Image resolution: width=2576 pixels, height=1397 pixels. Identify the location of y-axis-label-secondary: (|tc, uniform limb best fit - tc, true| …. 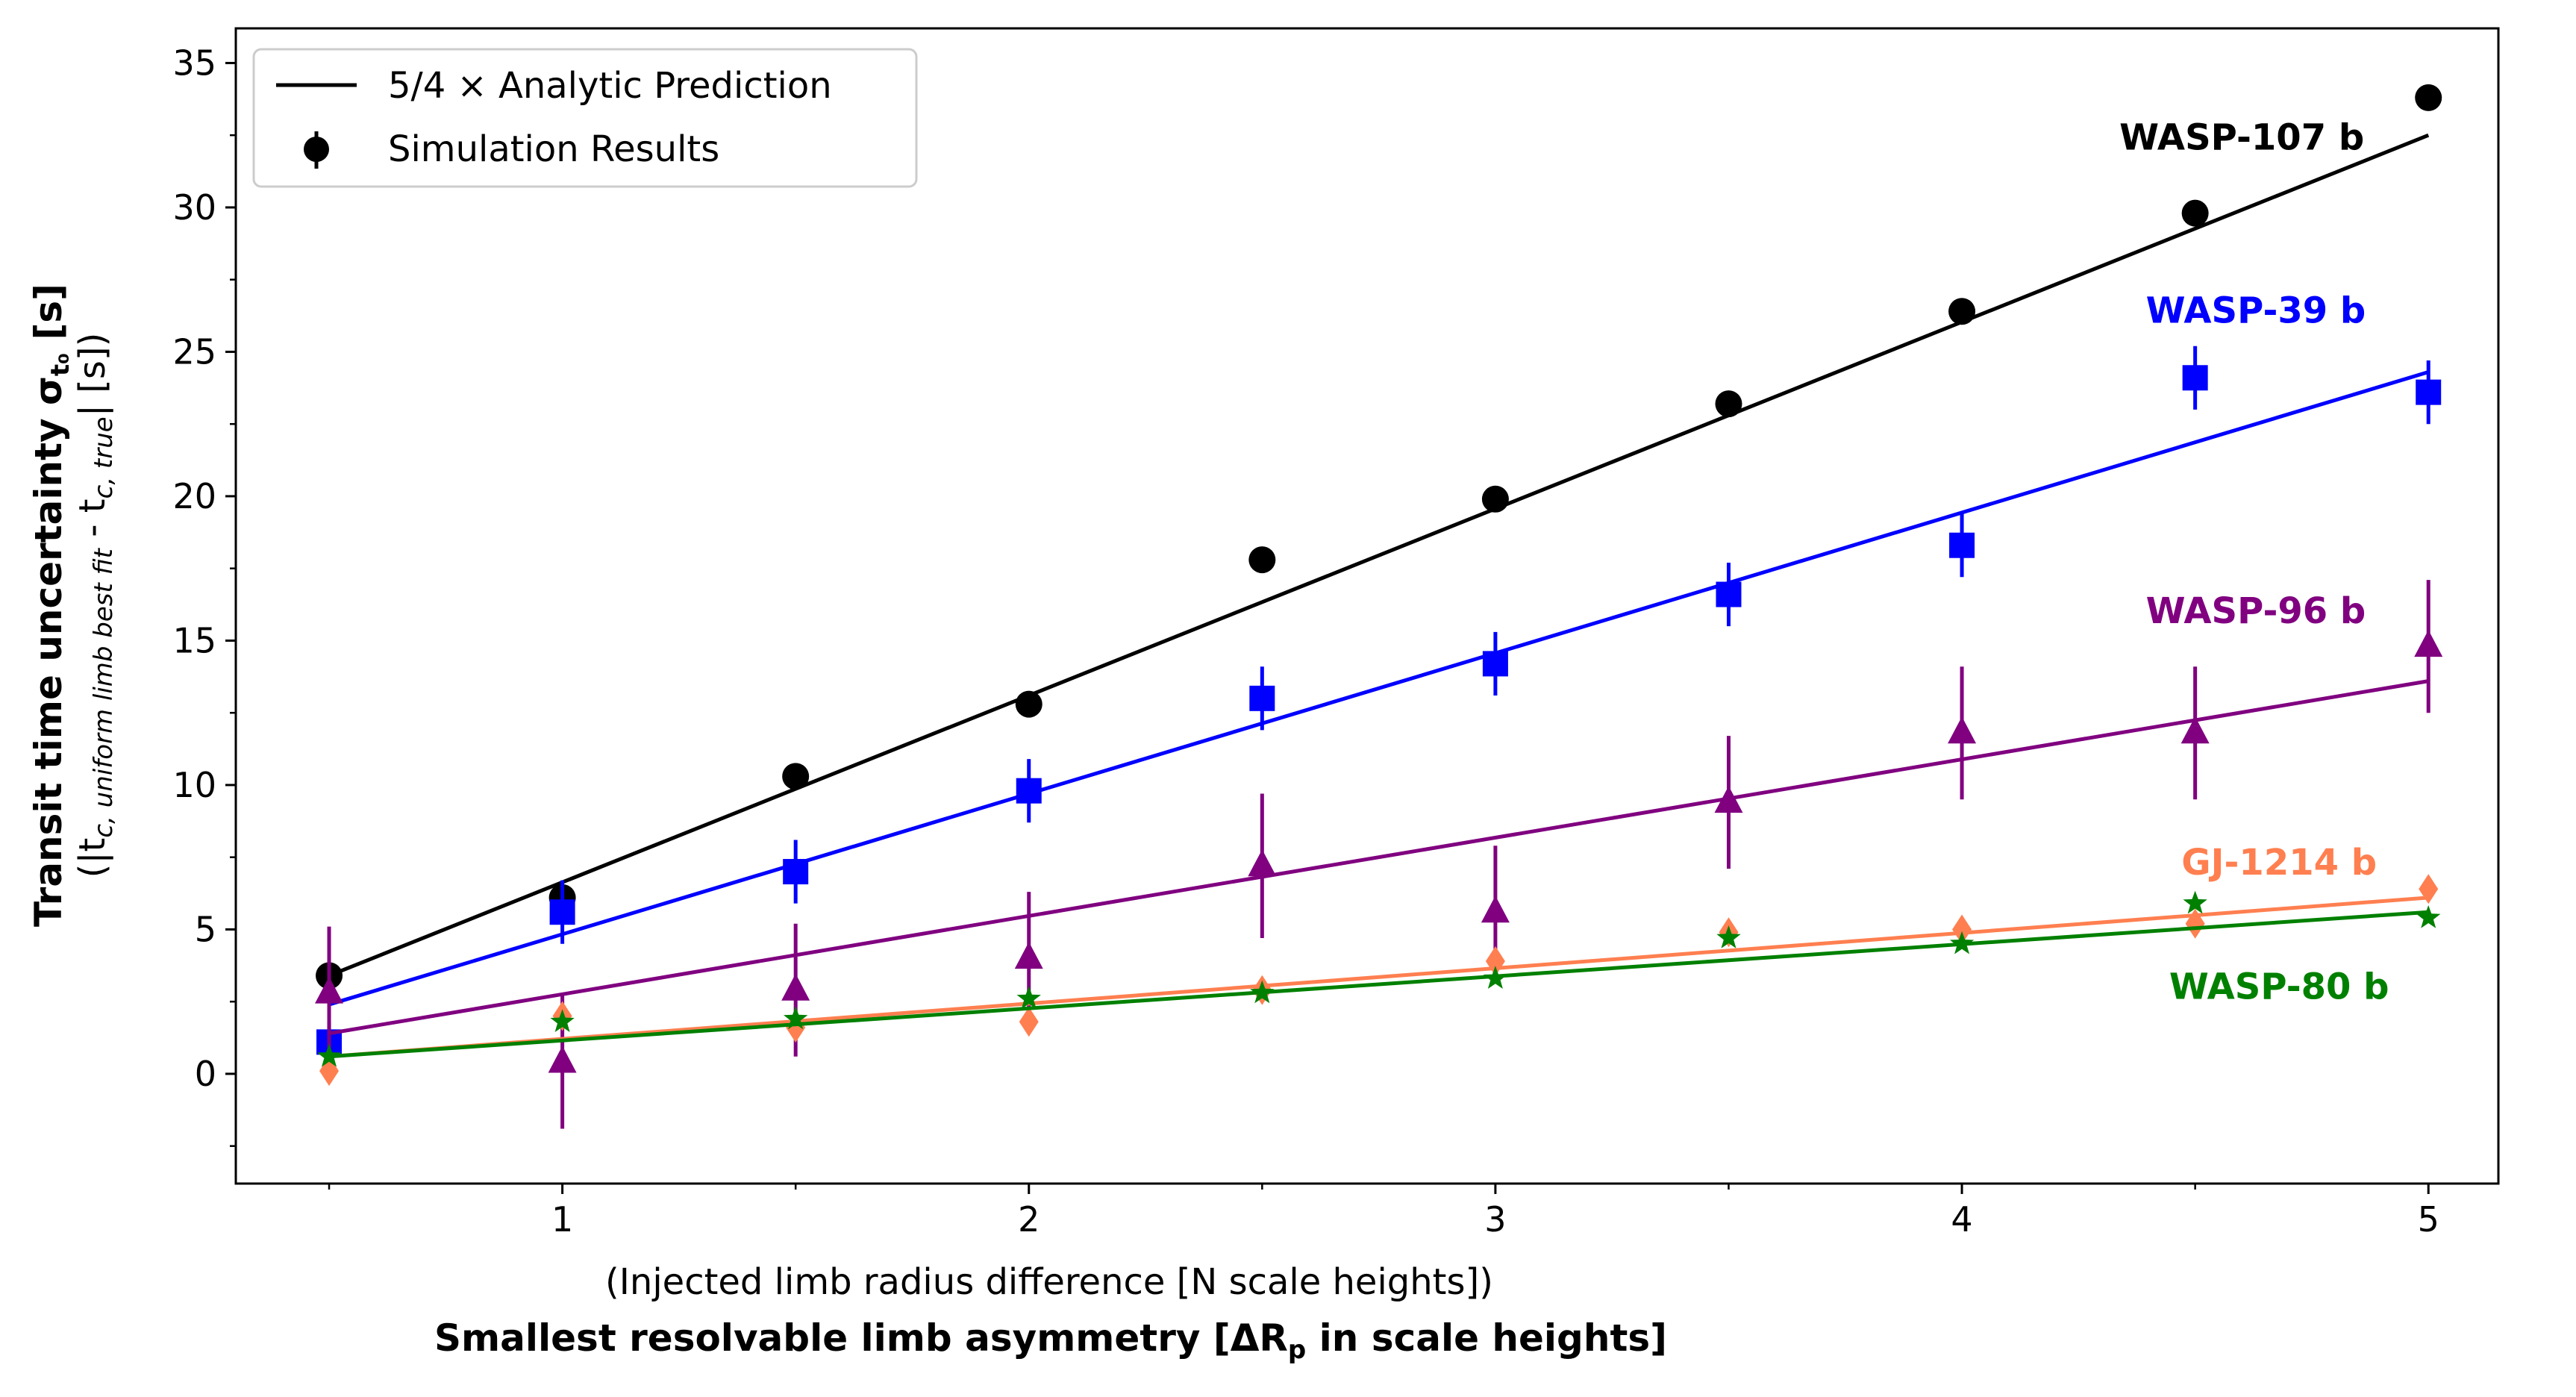
(95, 605).